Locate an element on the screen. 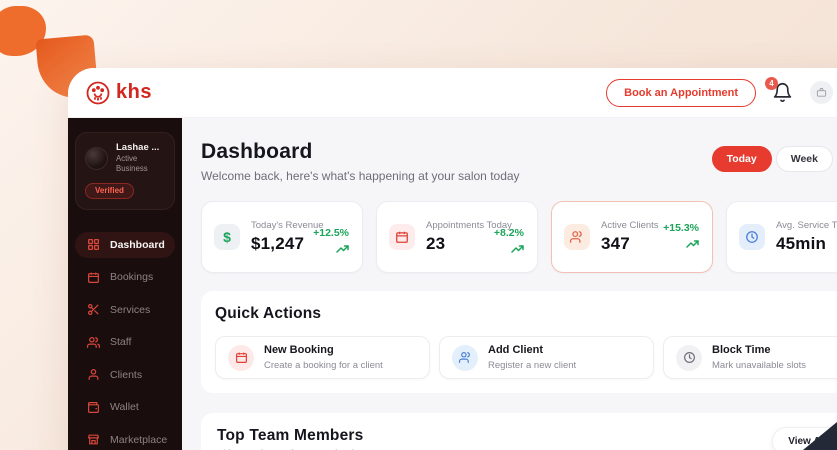 Image resolution: width=837 pixels, height=450 pixels. sidebar-item-marketplace: Marketplace is located at coordinates (125, 438).